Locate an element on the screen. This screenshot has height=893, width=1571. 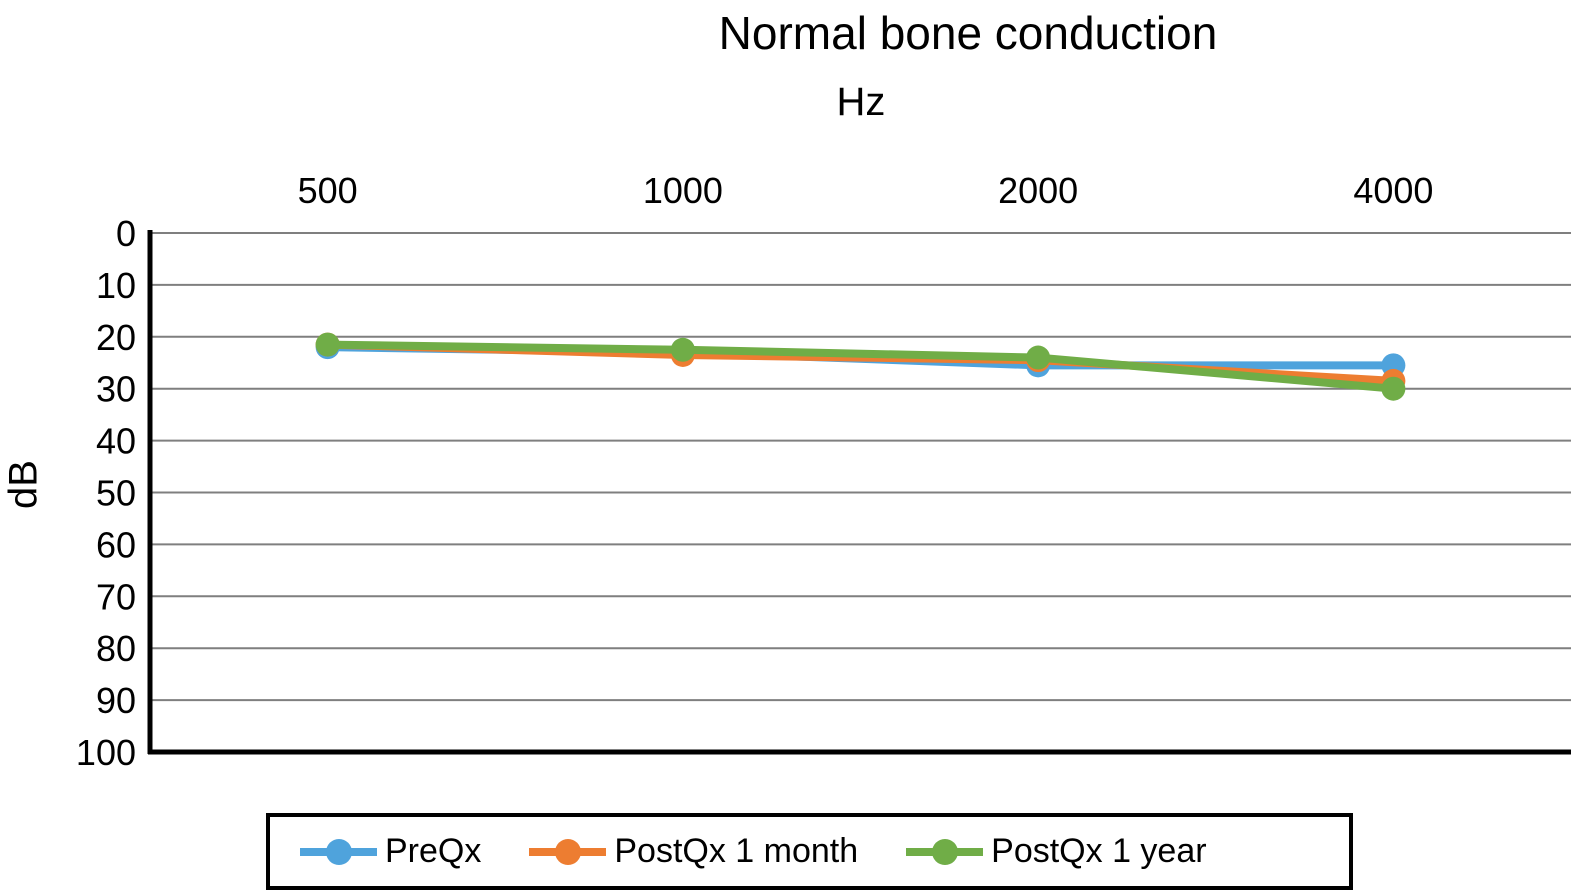
chart-title: Normal bone conduction is located at coordinates (968, 33).